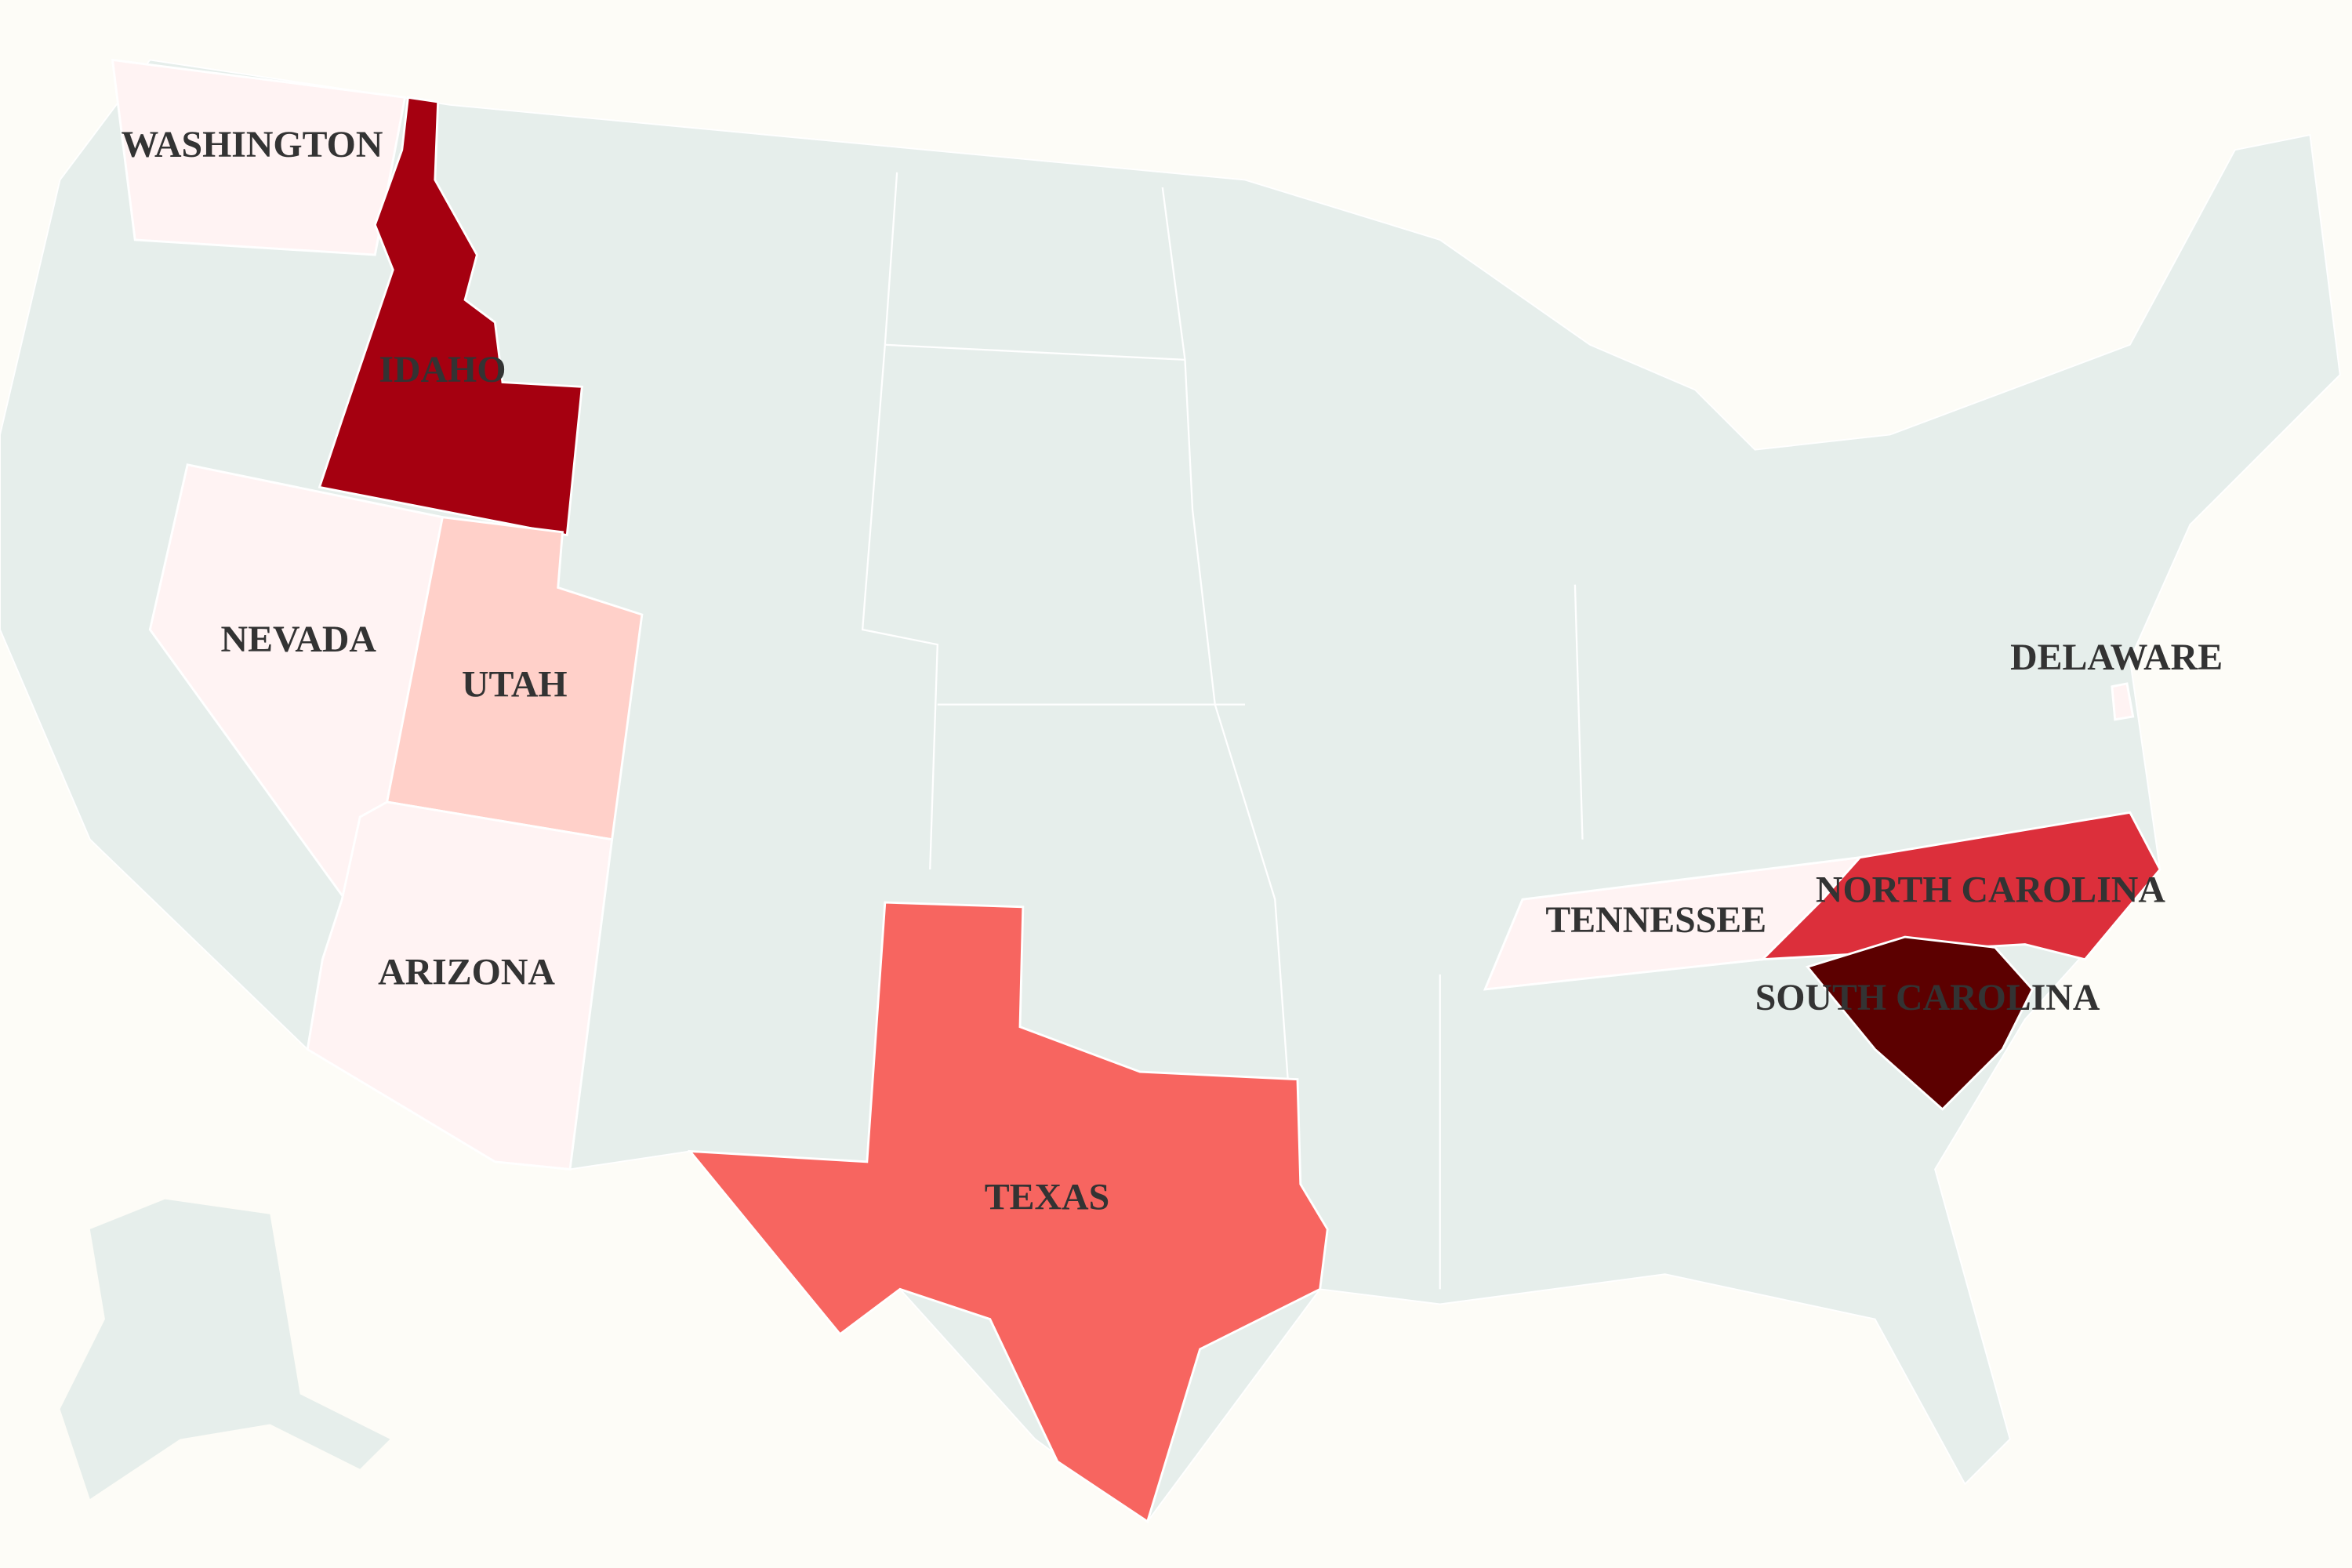 This screenshot has height=1568, width=2352. Describe the element at coordinates (252, 144) in the screenshot. I see `state-label: WASHINGTON` at that location.